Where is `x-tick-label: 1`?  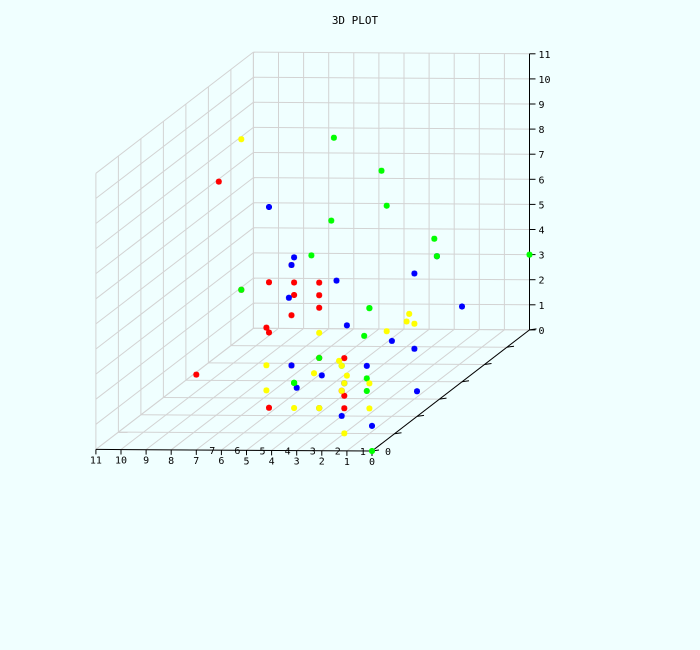 x-tick-label: 1 is located at coordinates (347, 462).